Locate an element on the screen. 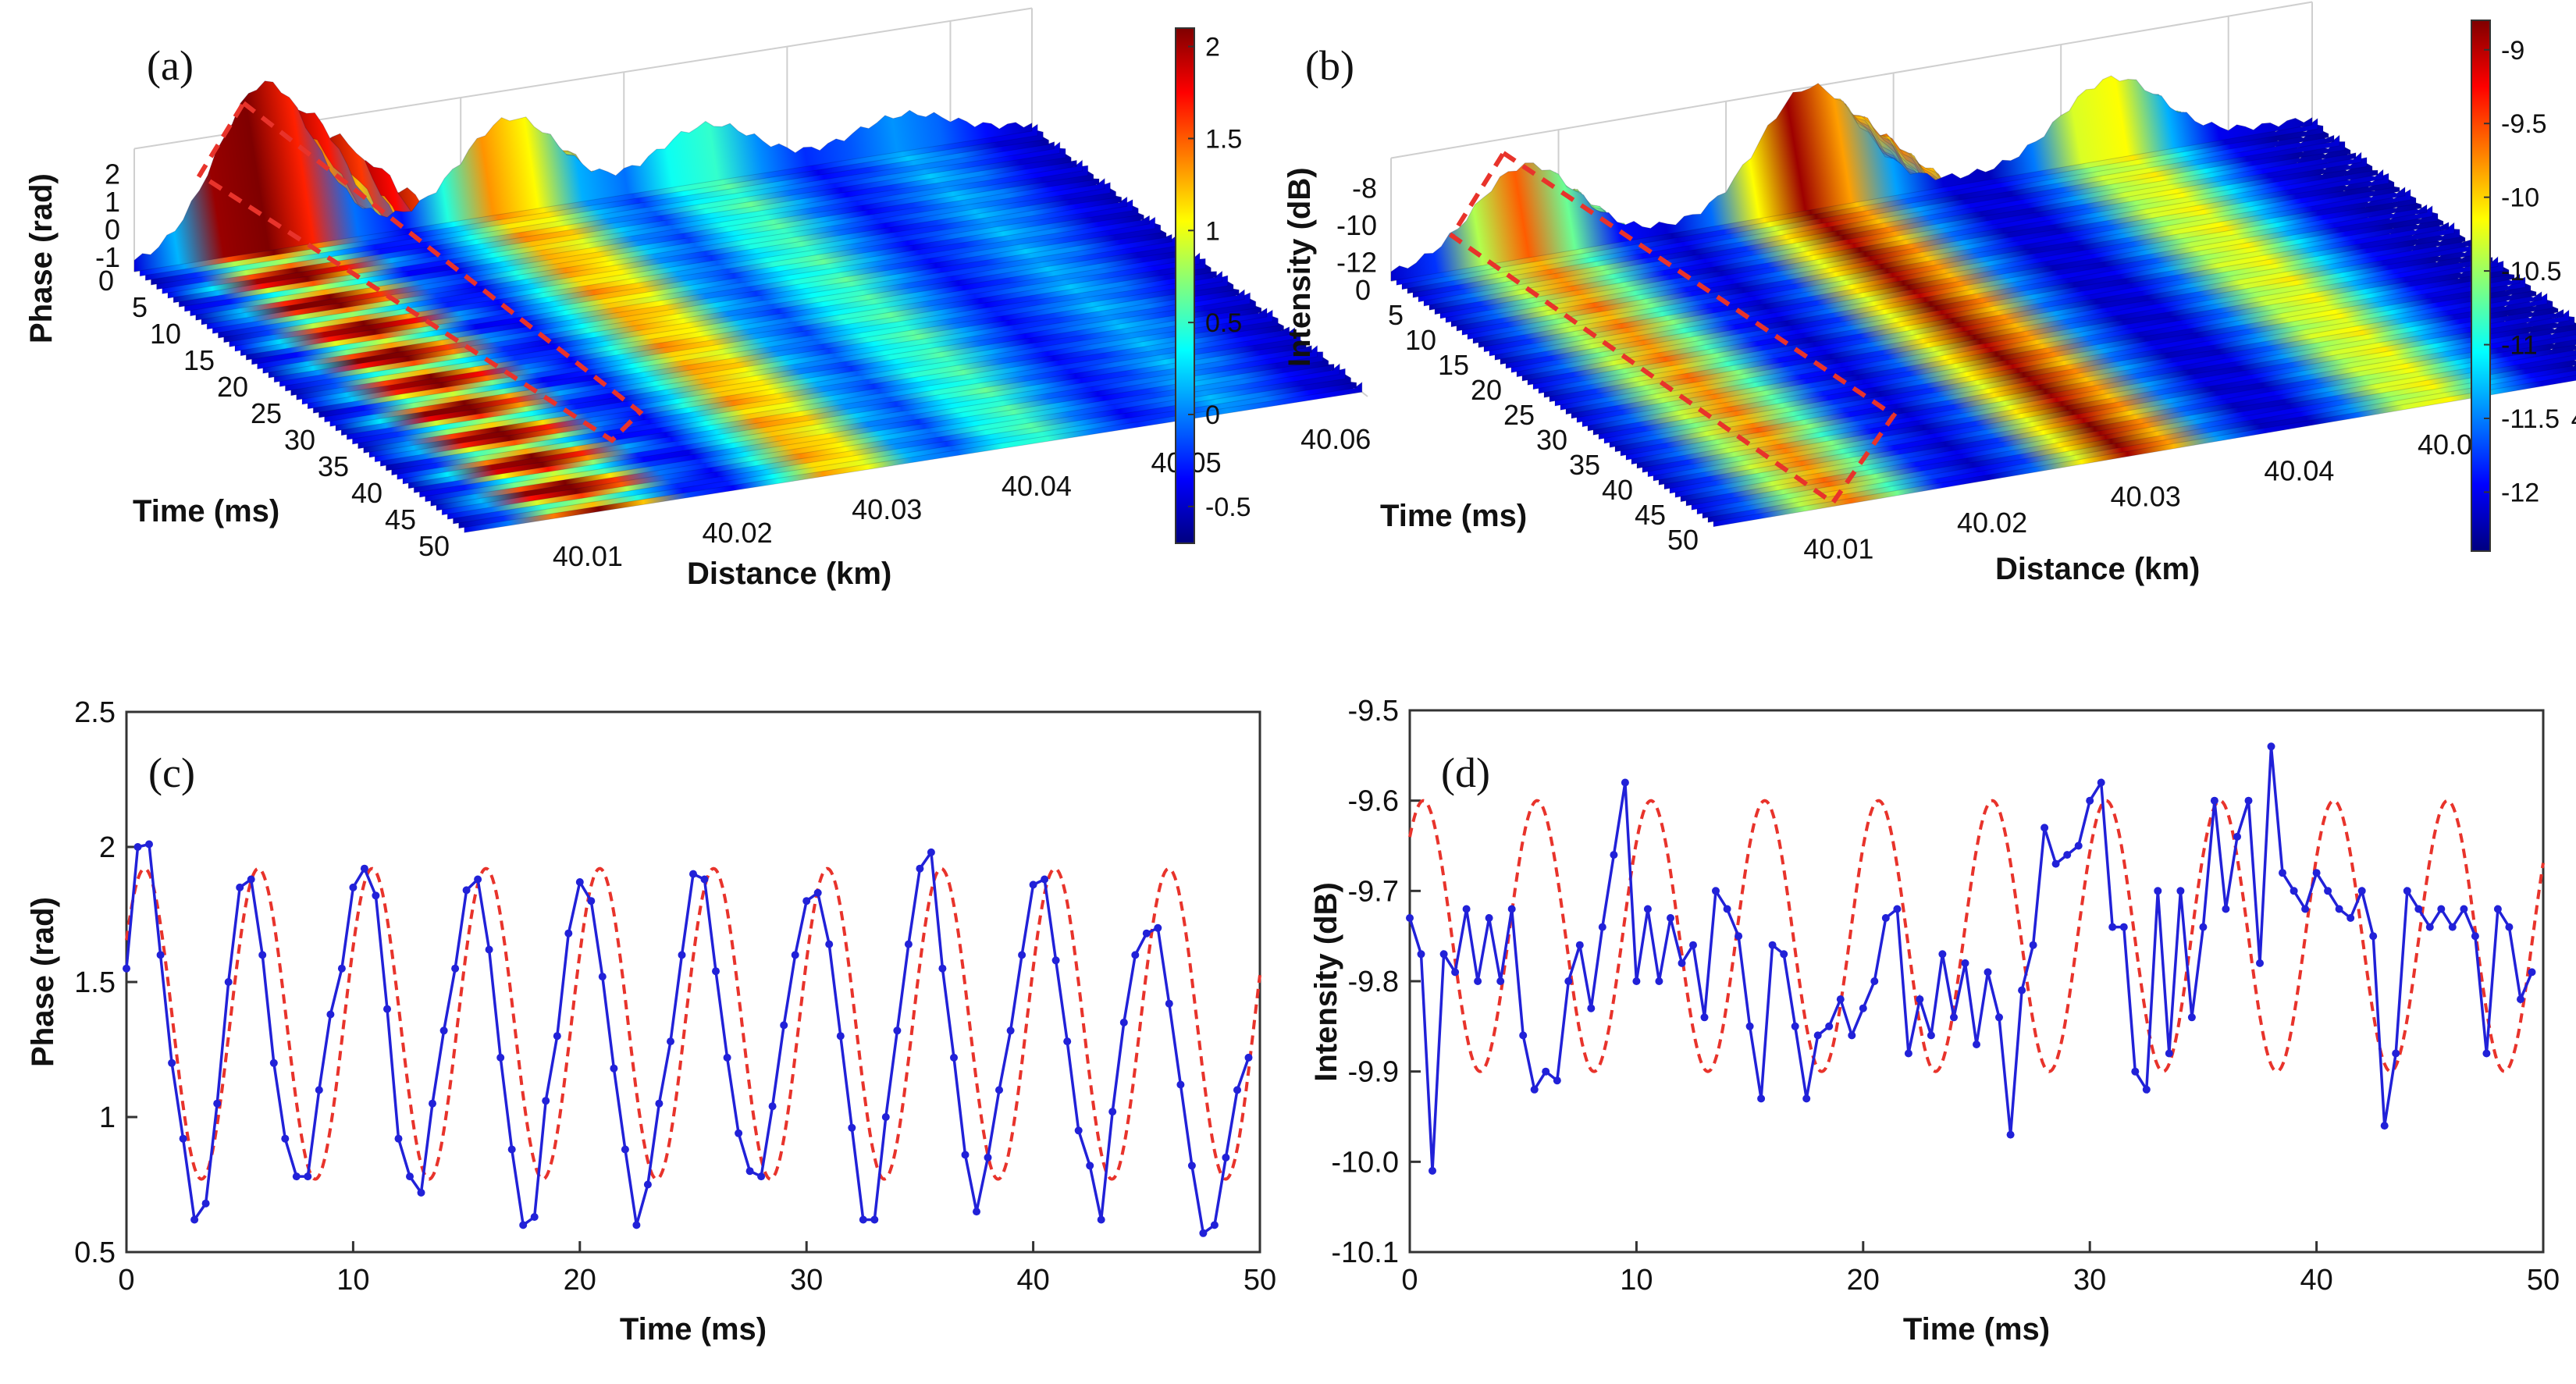 Image resolution: width=2576 pixels, height=1384 pixels. colorbar-tick-label: 0.5 is located at coordinates (1223, 323).